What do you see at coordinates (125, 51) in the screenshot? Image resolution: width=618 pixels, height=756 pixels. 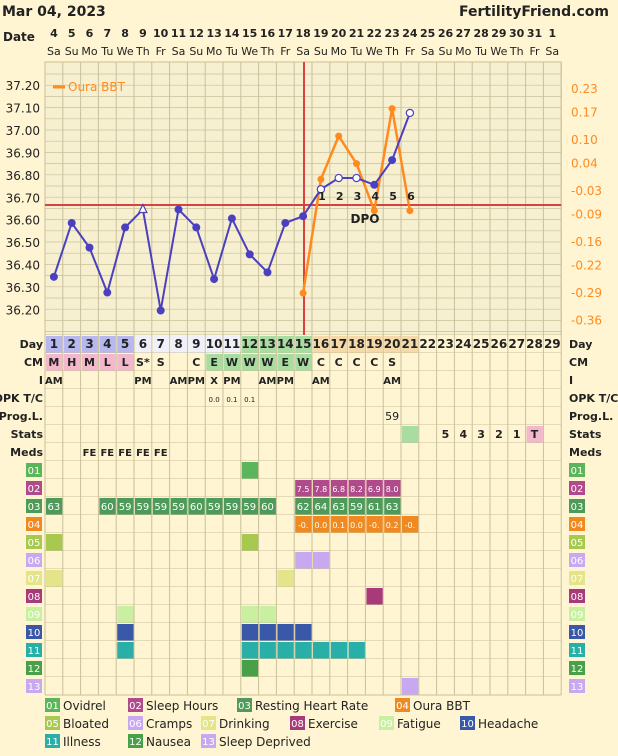 I see `weekday-label: We` at bounding box center [125, 51].